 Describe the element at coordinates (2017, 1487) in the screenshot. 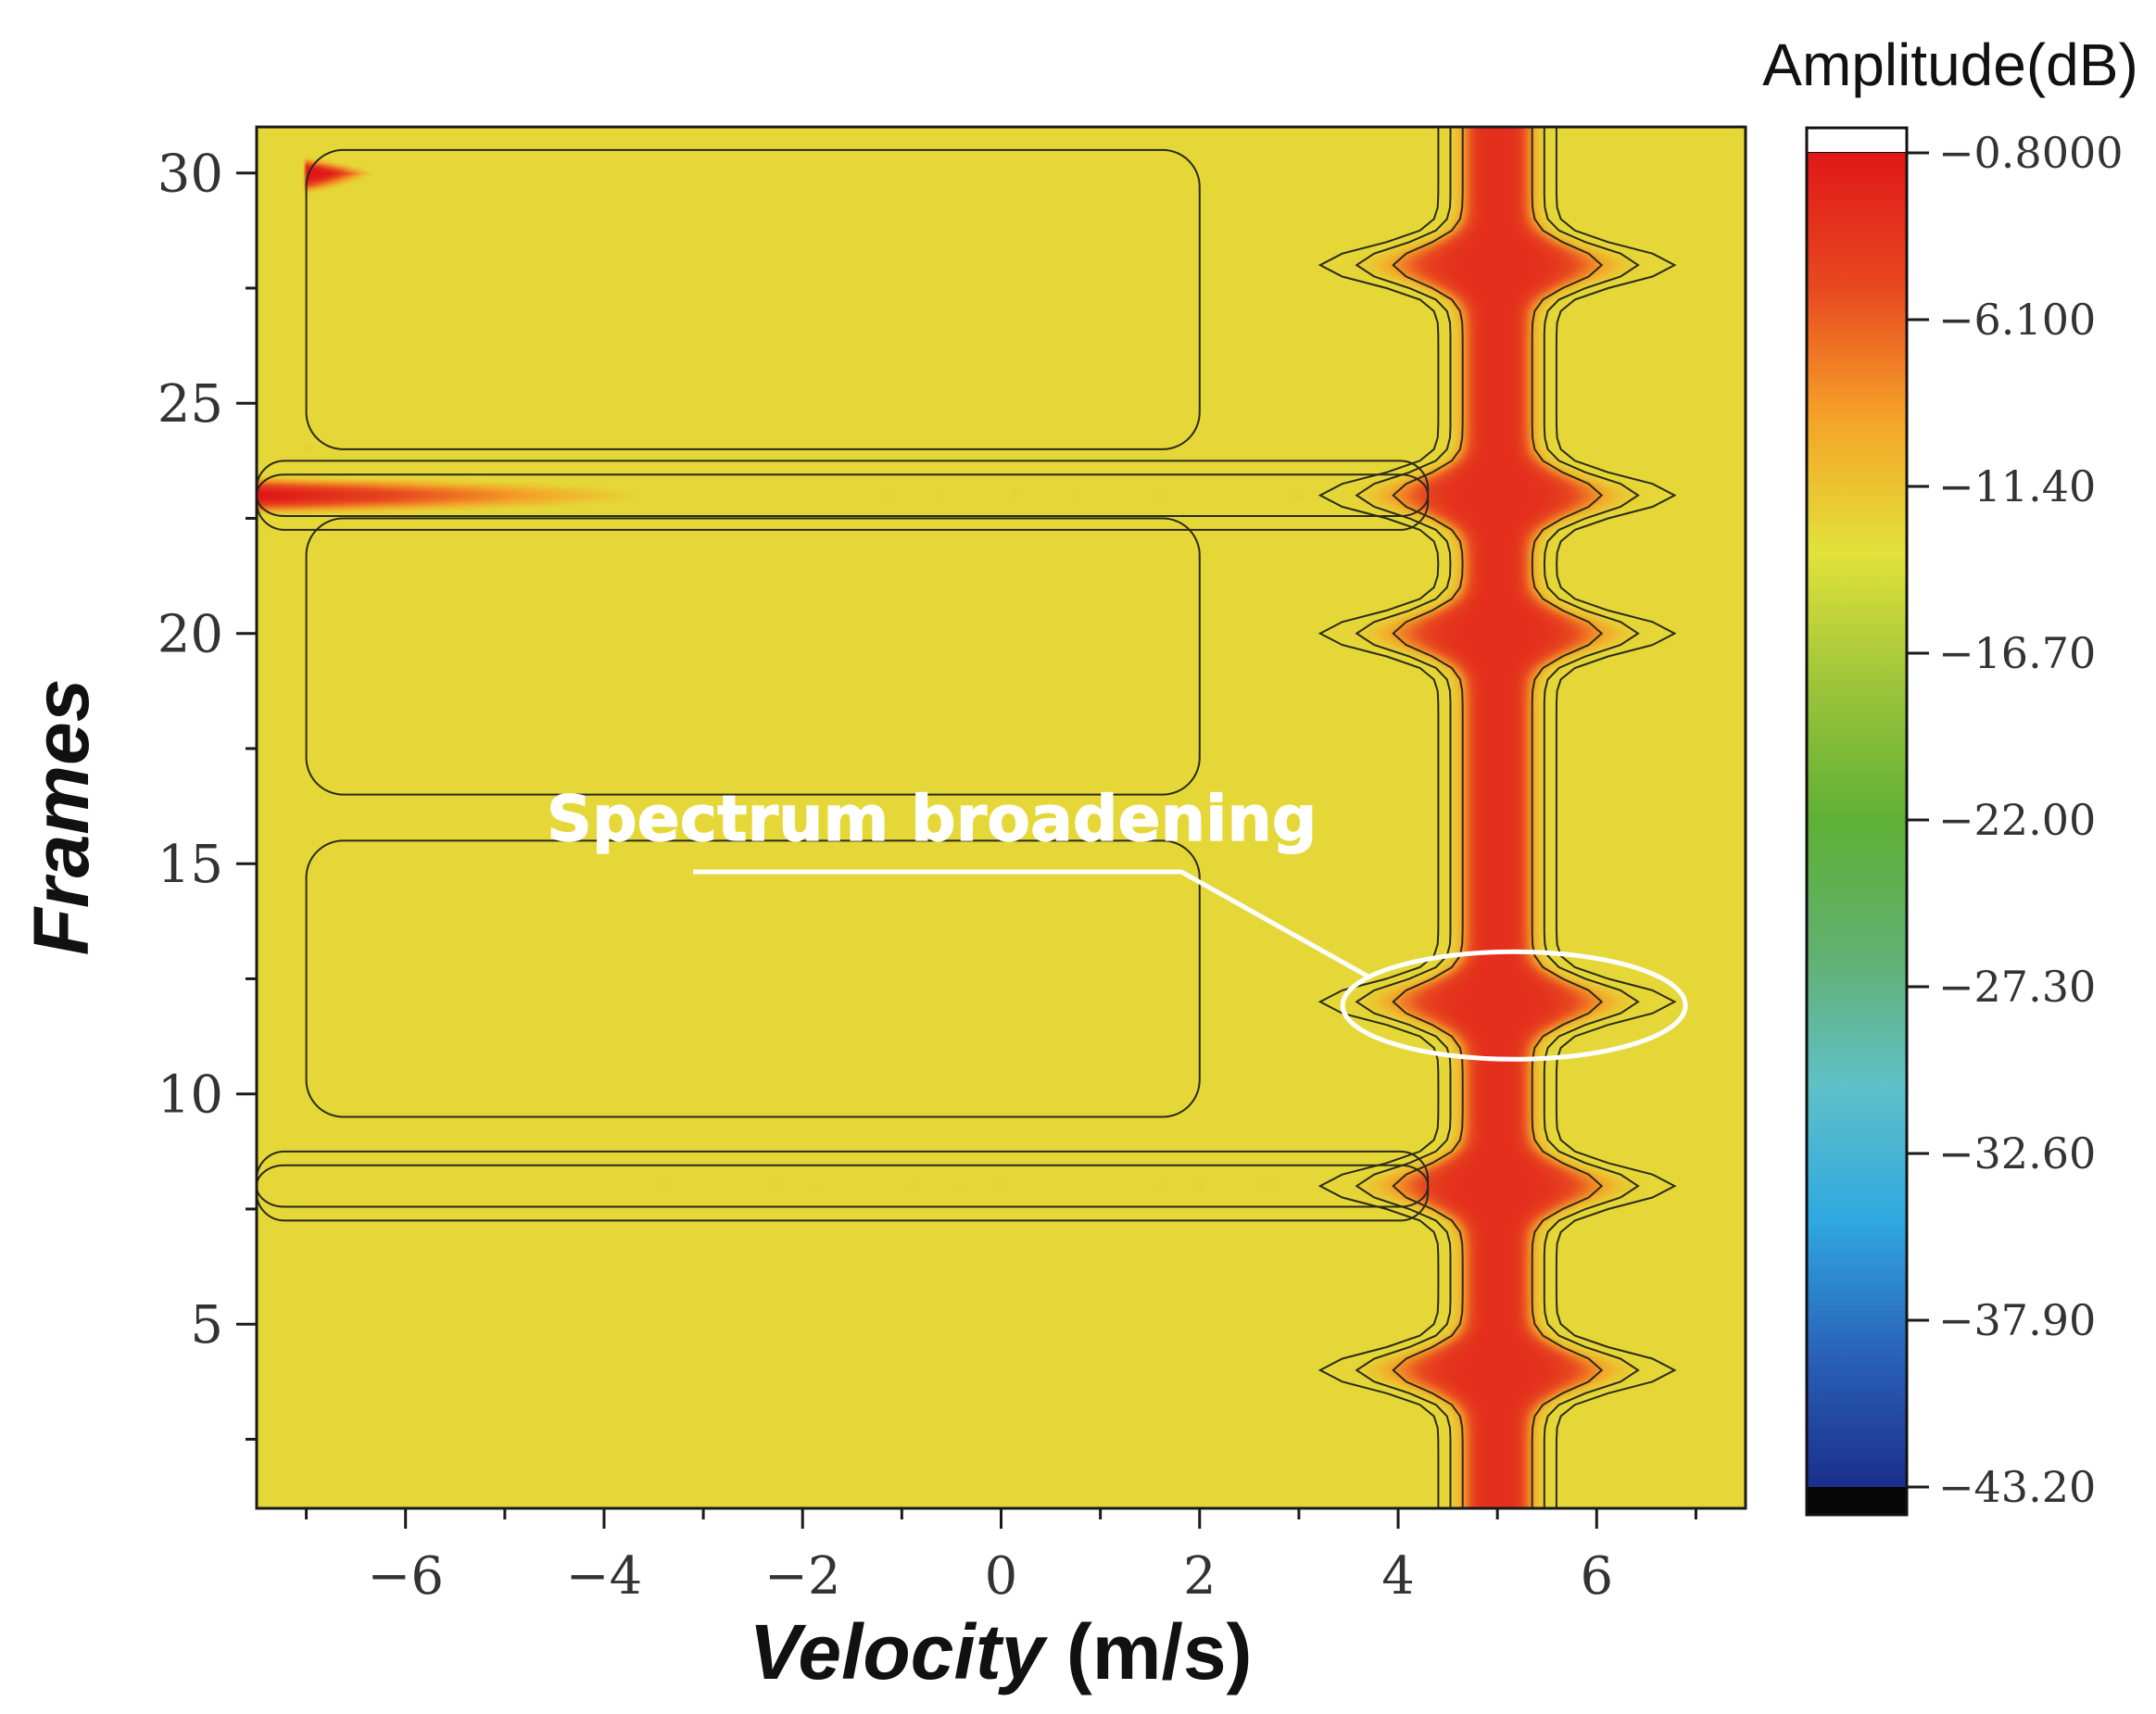

I see `colorbar-tick-label: −43.20` at that location.